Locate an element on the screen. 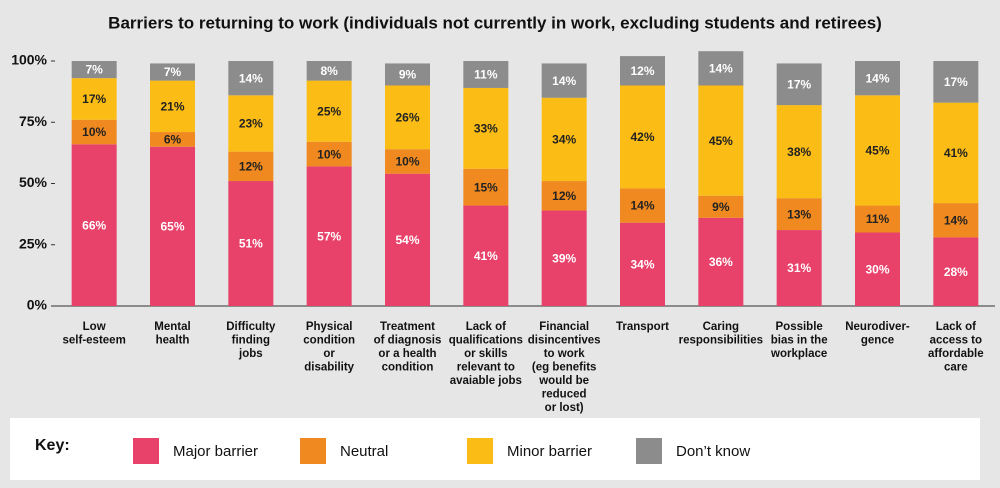  value-label: 38% is located at coordinates (799, 152).